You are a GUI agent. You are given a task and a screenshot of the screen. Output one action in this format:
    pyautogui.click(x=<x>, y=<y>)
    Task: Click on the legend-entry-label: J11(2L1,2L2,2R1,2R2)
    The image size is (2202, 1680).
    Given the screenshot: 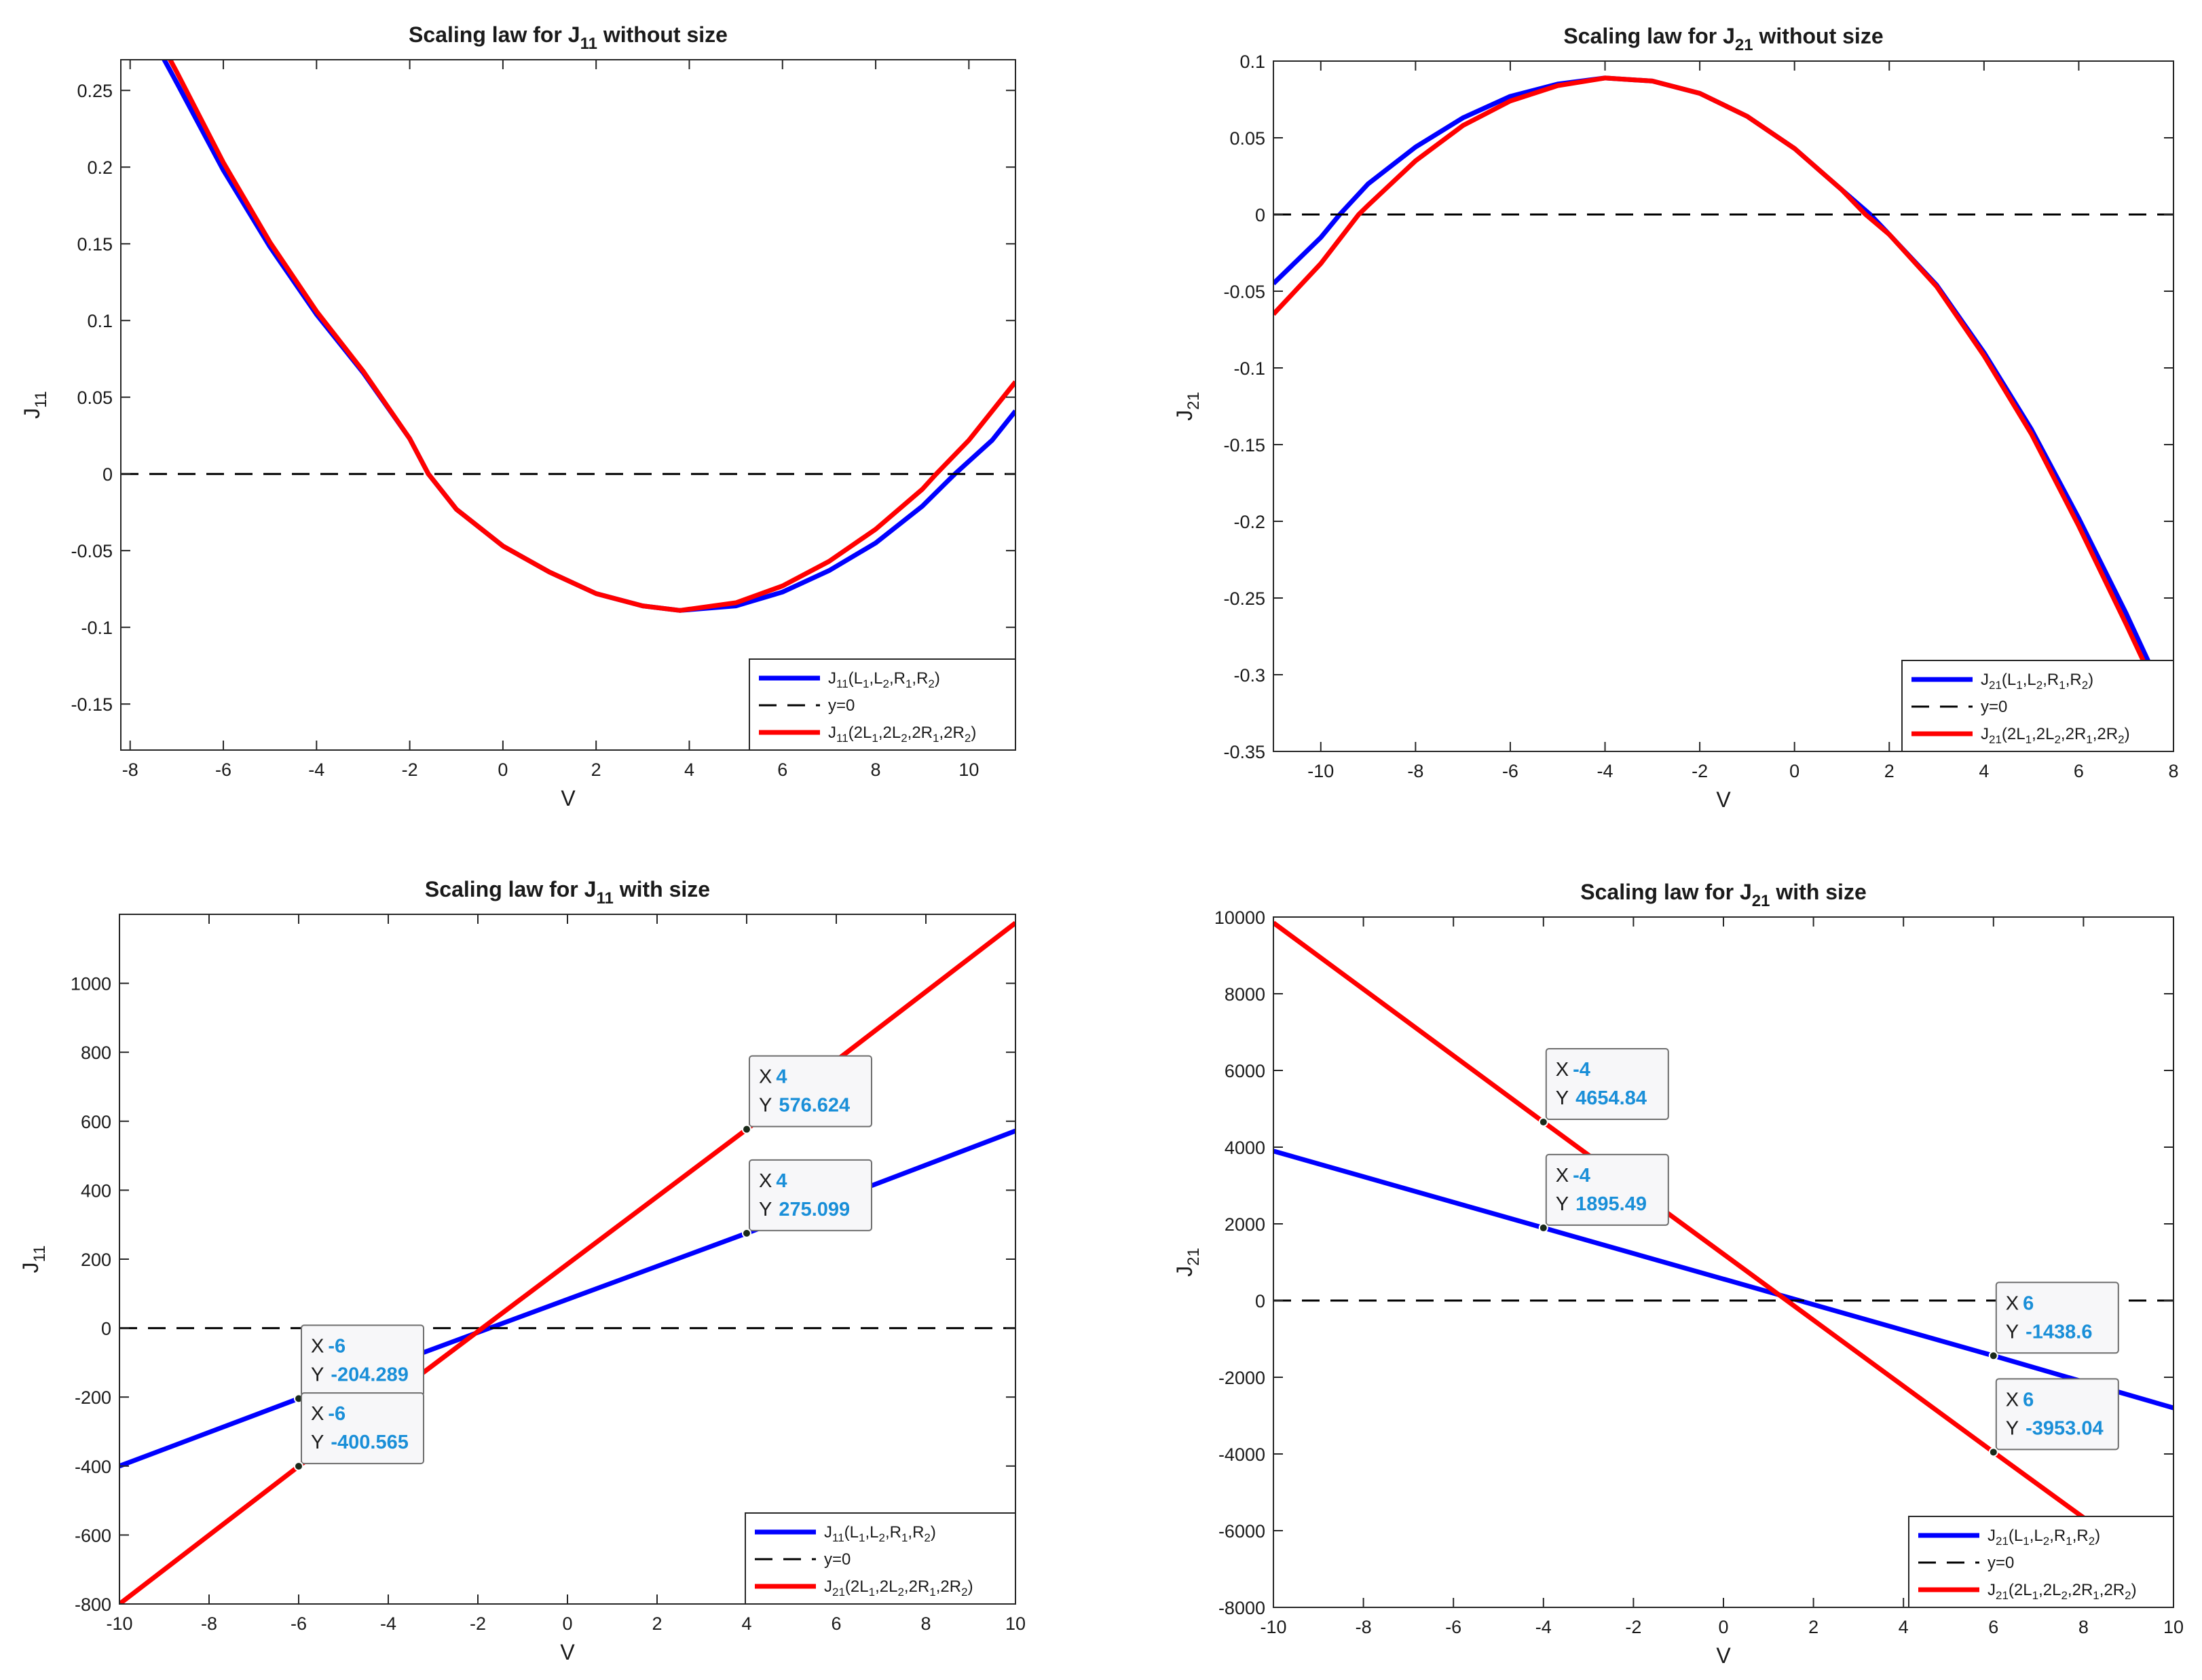 What is the action you would take?
    pyautogui.click(x=902, y=735)
    